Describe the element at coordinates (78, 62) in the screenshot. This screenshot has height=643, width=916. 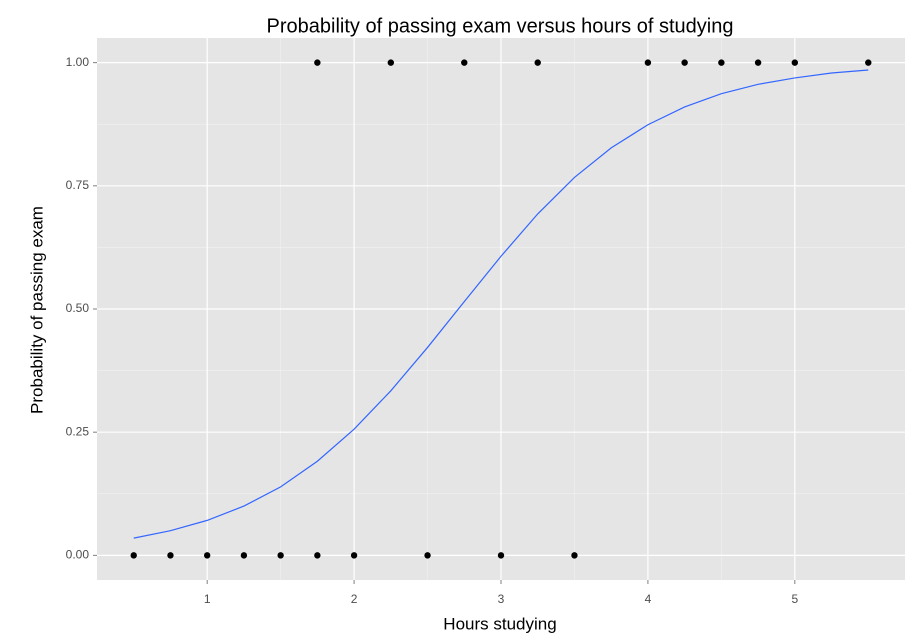
I see `y-tick-label: 1.00` at that location.